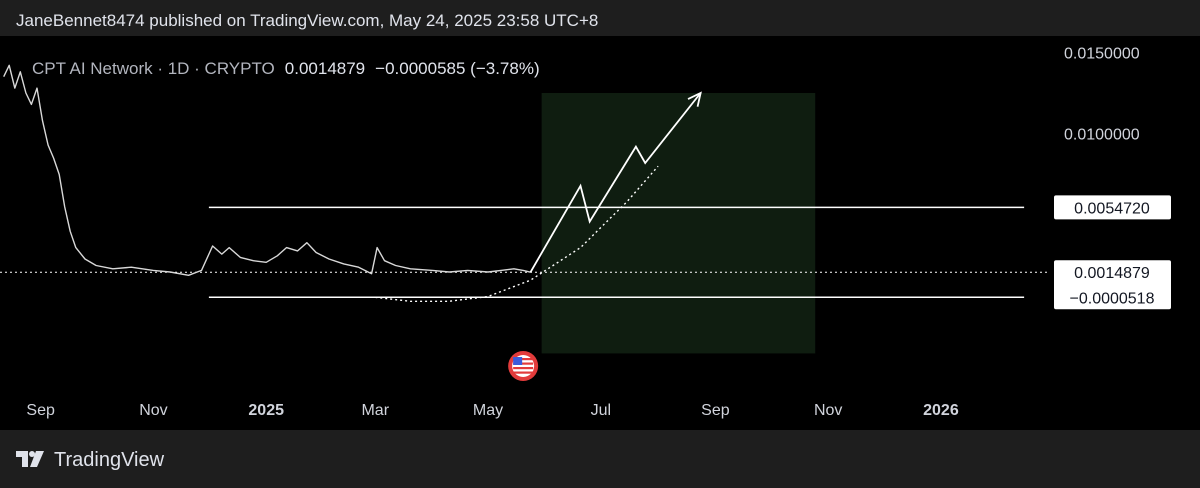 This screenshot has height=488, width=1200. Describe the element at coordinates (457, 68) in the screenshot. I see `price-change: −0.0000585 (−3.78%)` at that location.